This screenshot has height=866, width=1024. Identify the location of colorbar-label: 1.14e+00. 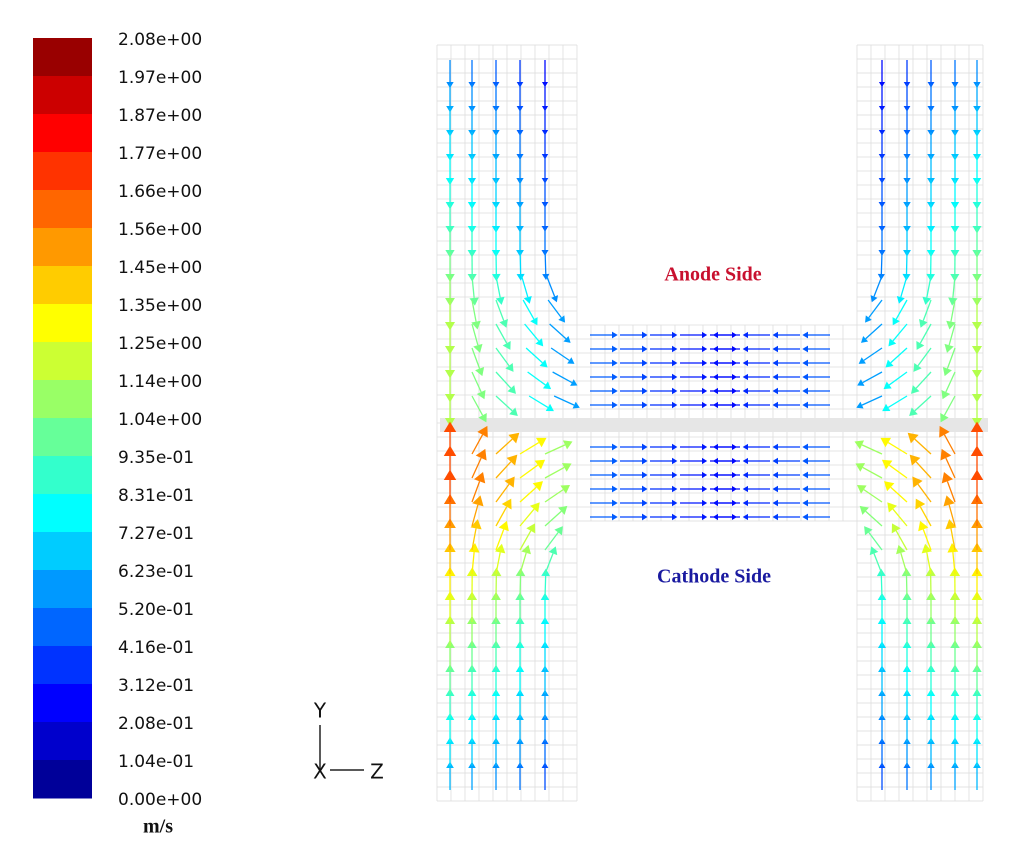
(160, 382).